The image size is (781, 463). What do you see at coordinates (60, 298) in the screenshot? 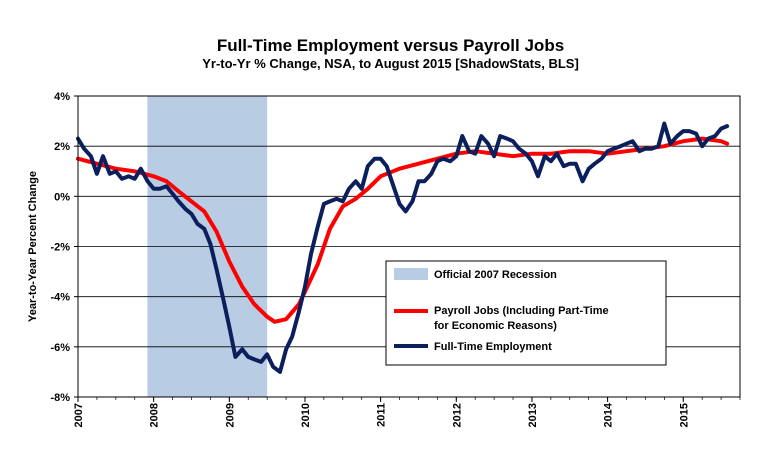
I see `y-tick-label: -4%` at bounding box center [60, 298].